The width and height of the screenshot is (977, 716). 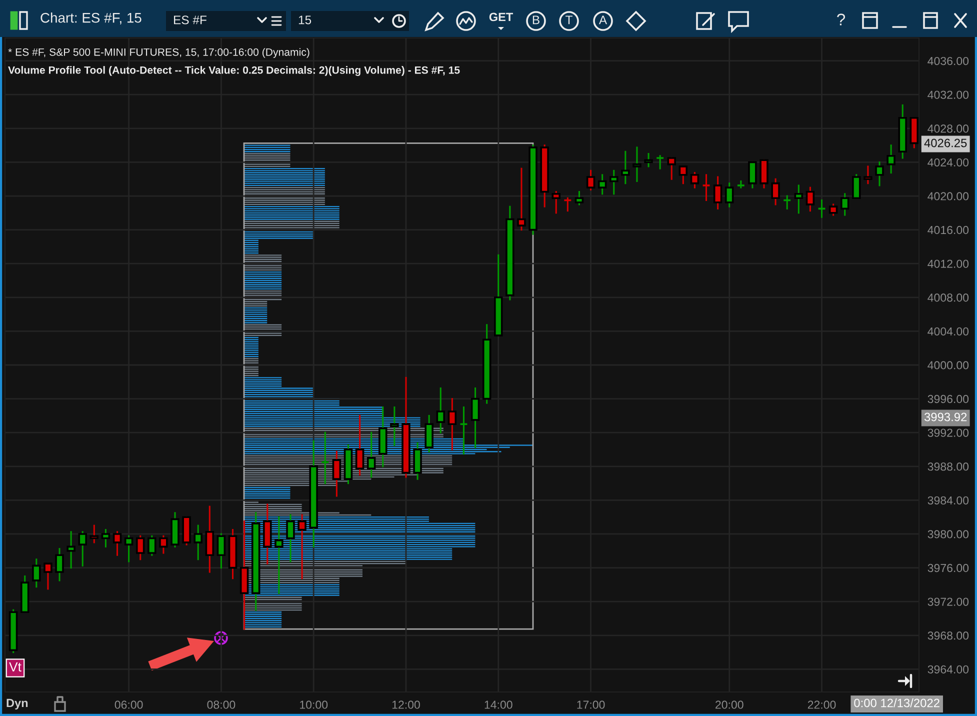 What do you see at coordinates (406, 704) in the screenshot?
I see `x-tick-label: 12:00` at bounding box center [406, 704].